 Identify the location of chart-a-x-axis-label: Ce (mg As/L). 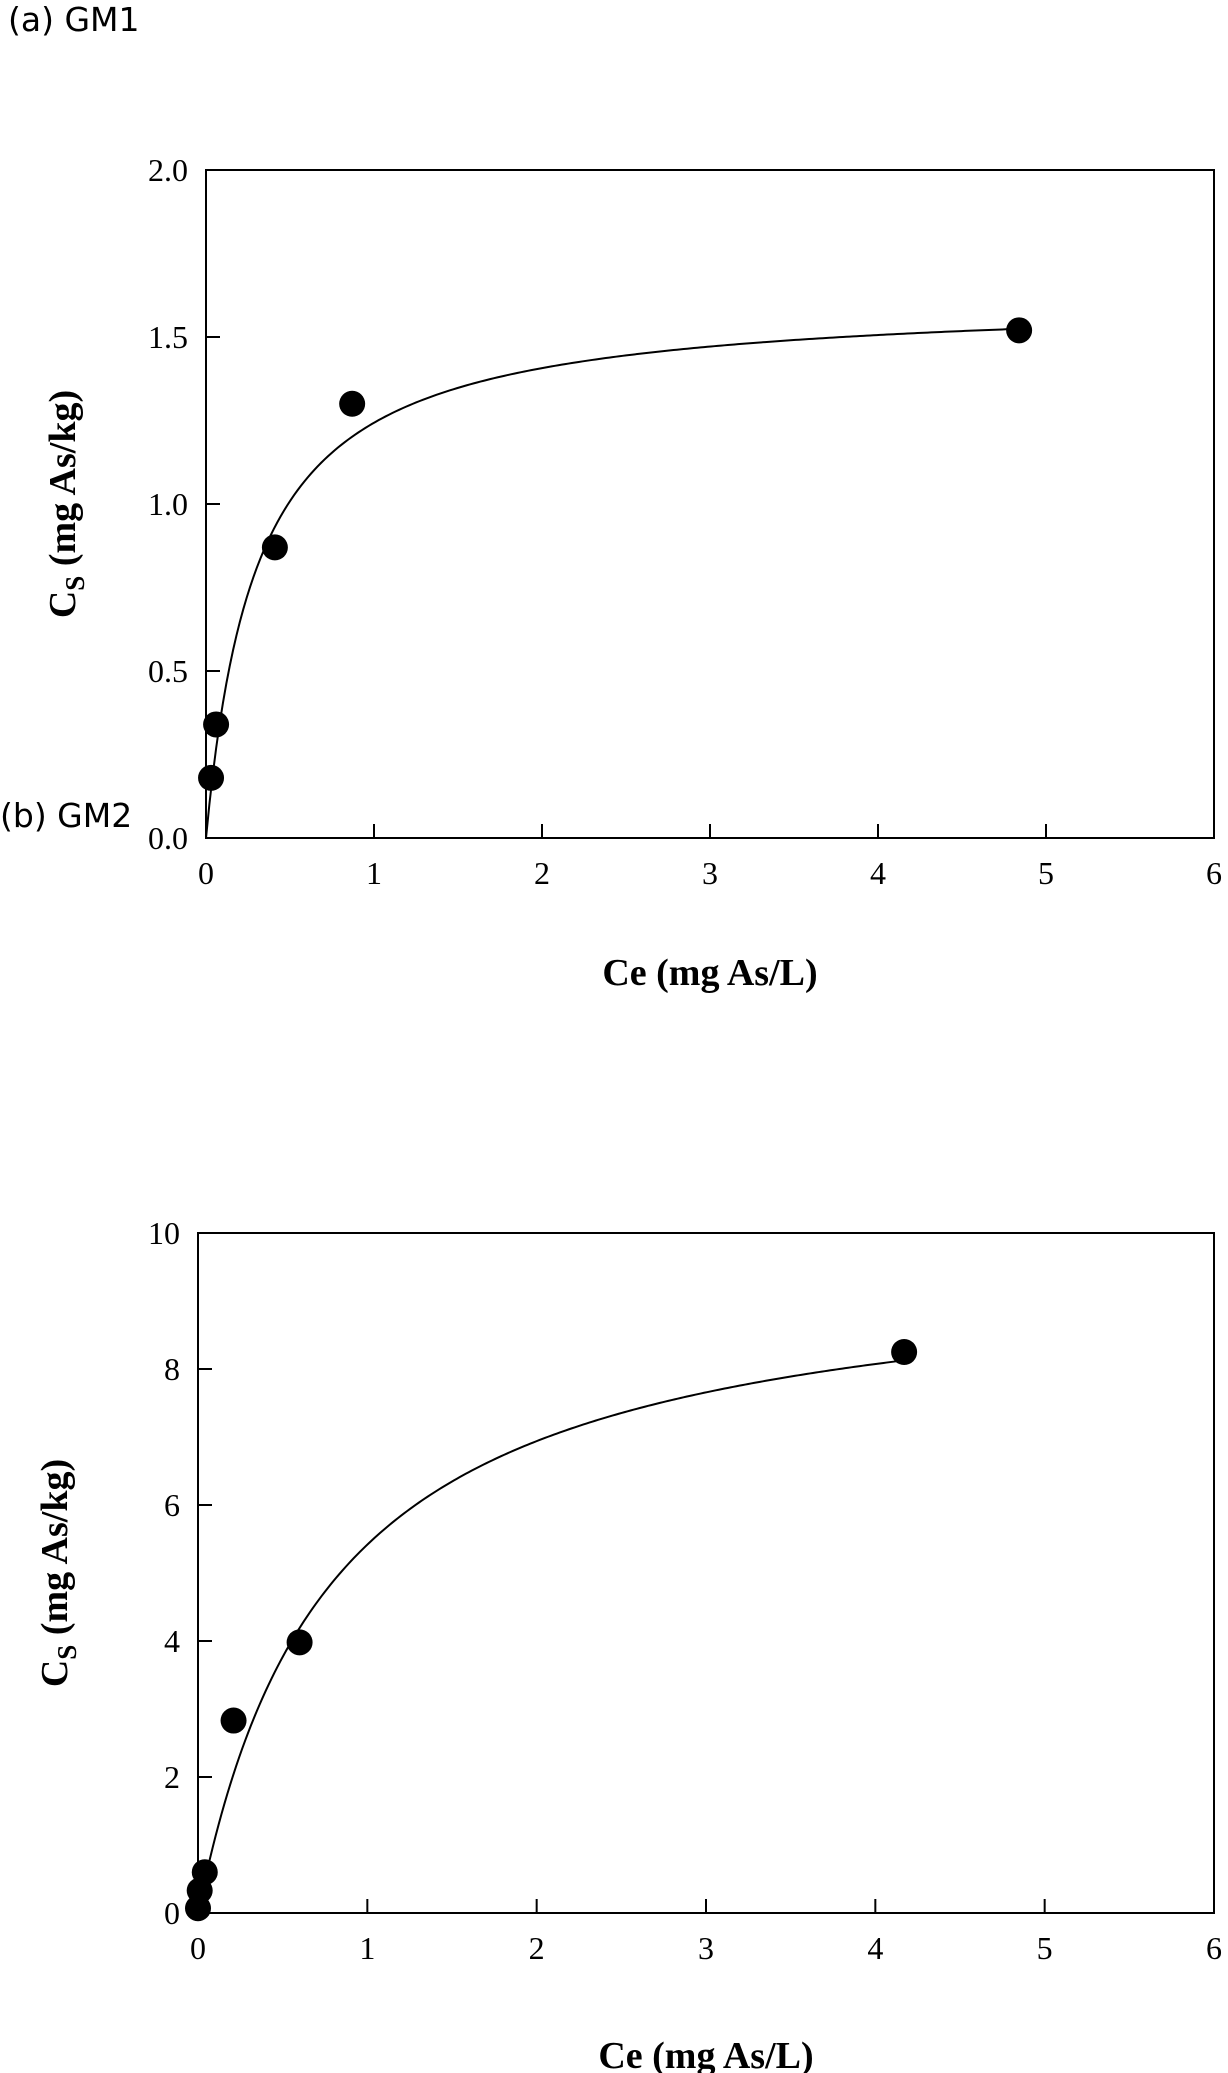
(709, 973).